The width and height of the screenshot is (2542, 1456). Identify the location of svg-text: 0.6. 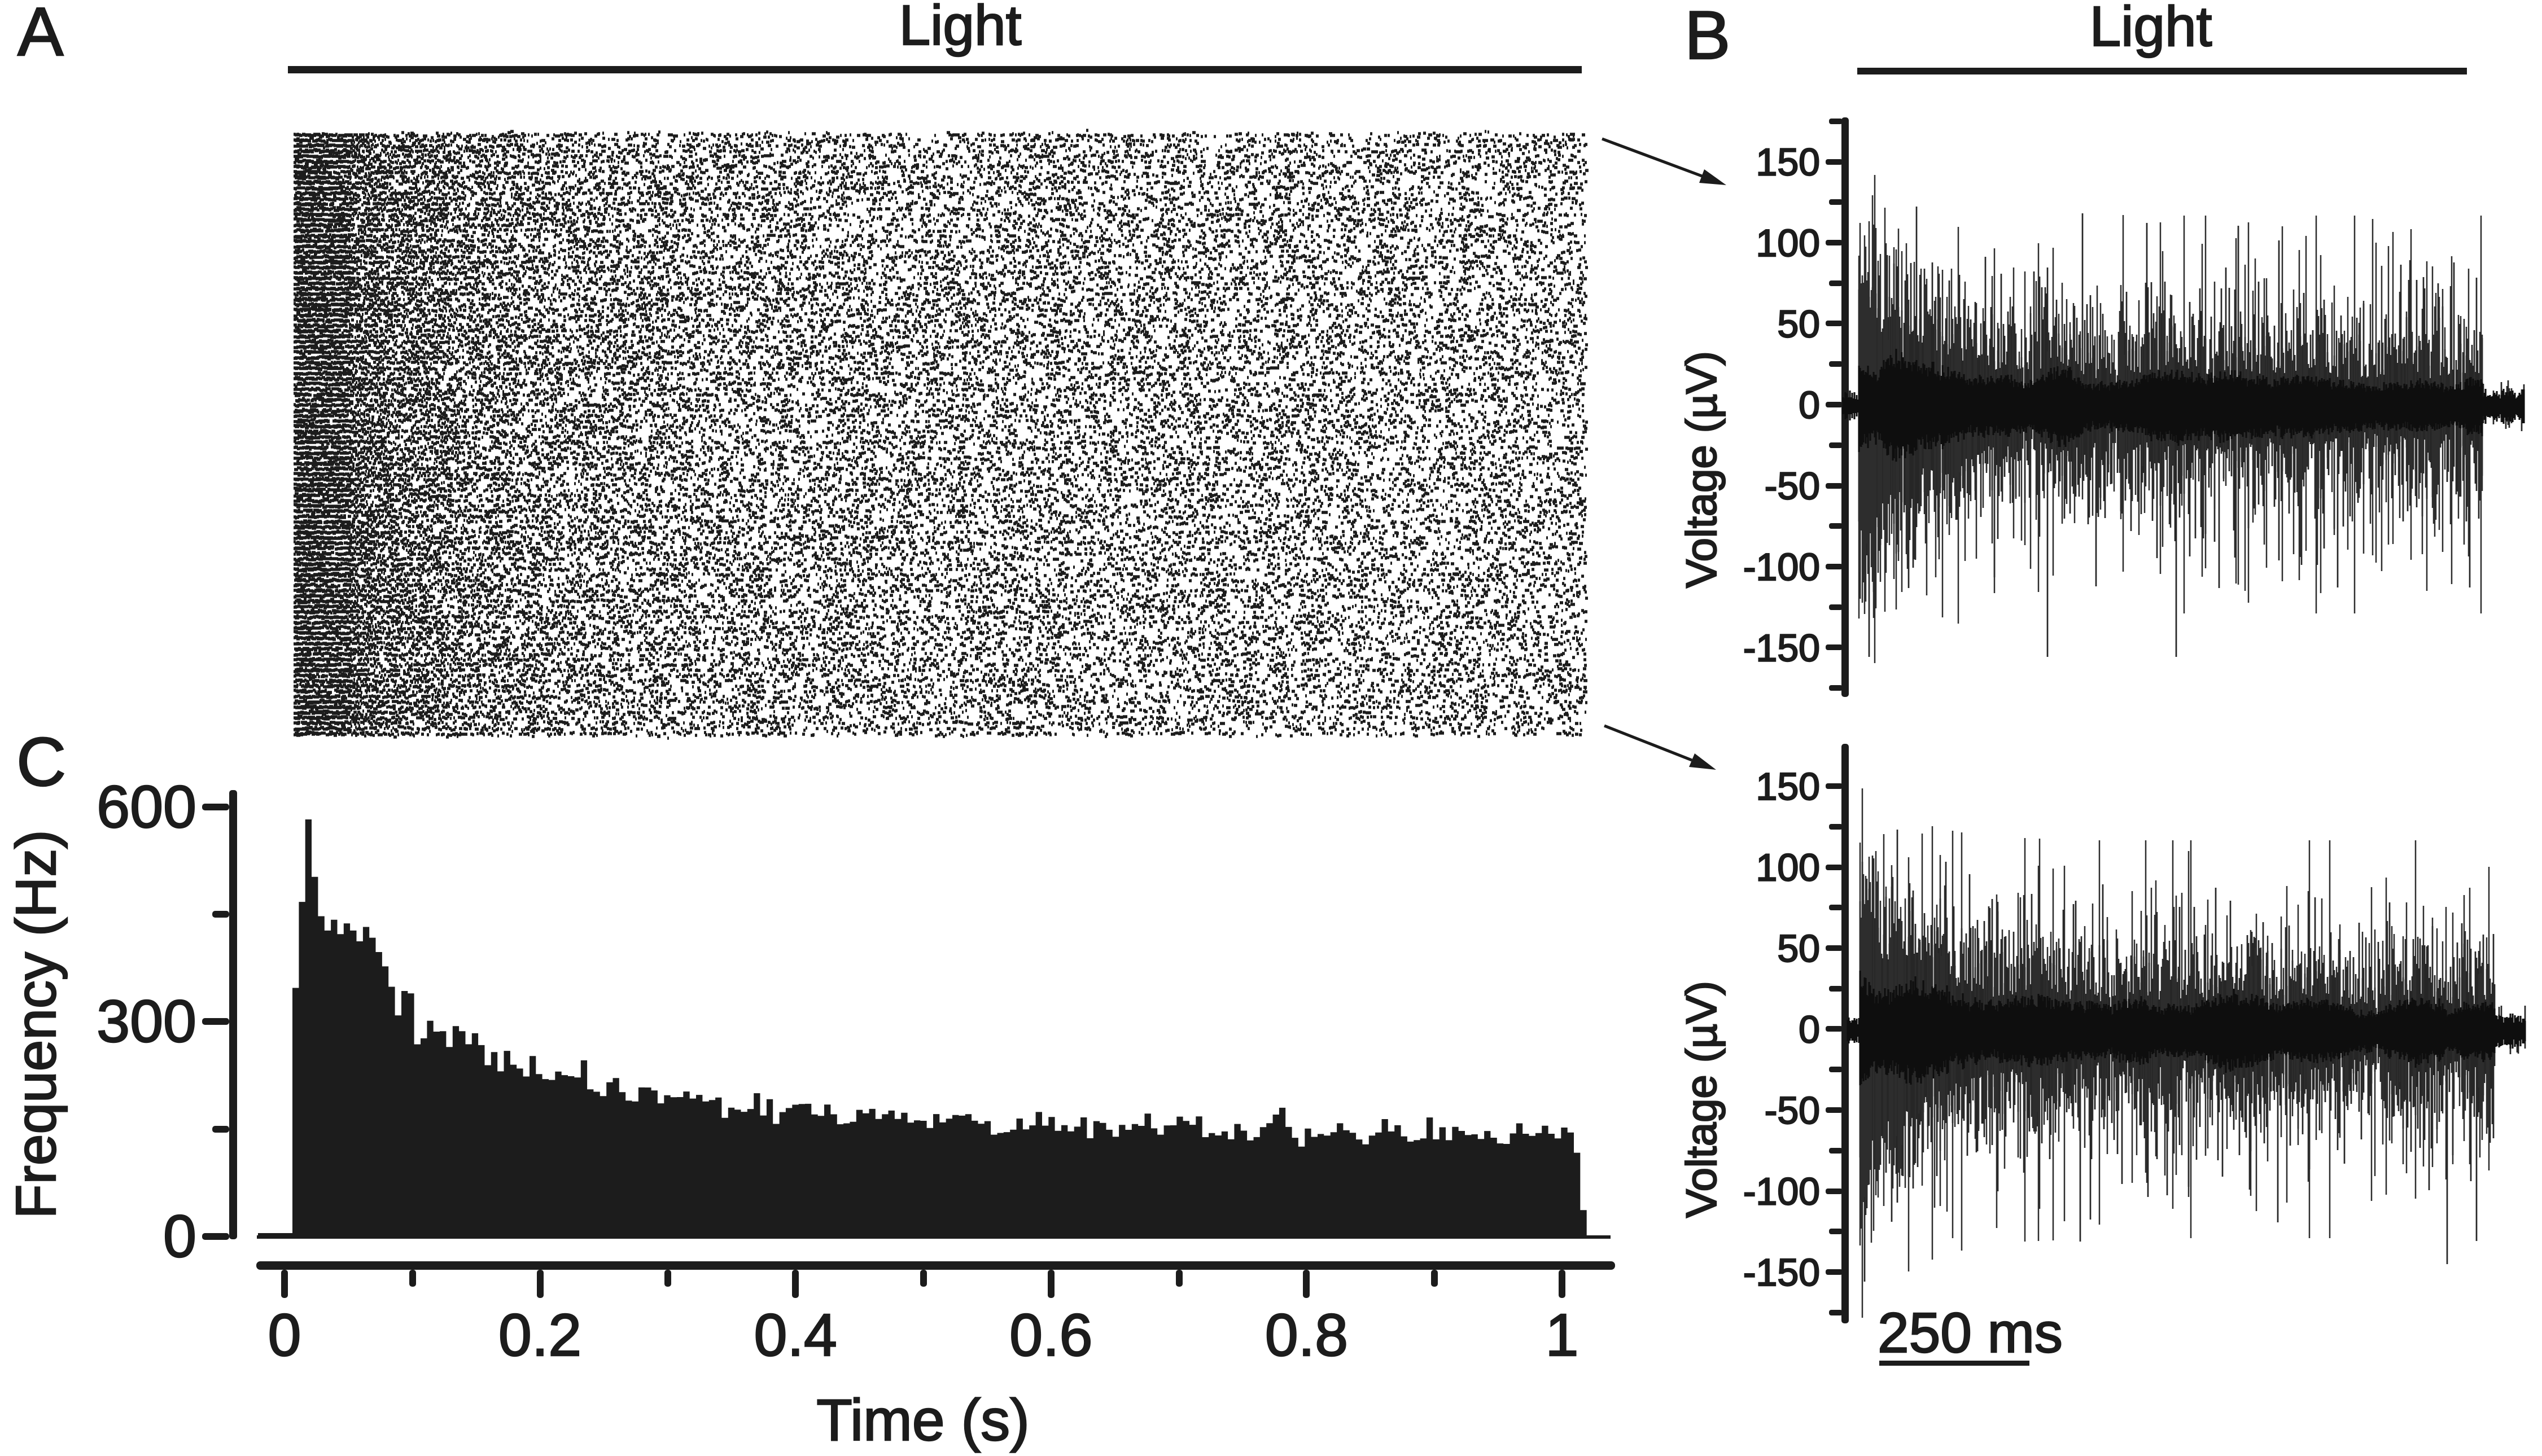
(1050, 1335).